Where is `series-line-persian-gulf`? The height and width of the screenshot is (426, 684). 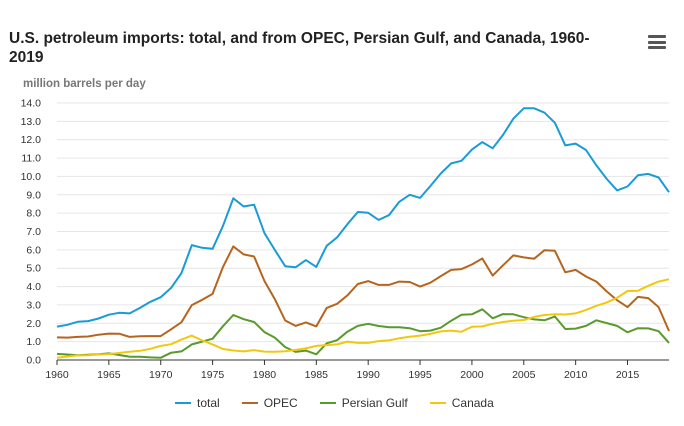 series-line-persian-gulf is located at coordinates (363, 333).